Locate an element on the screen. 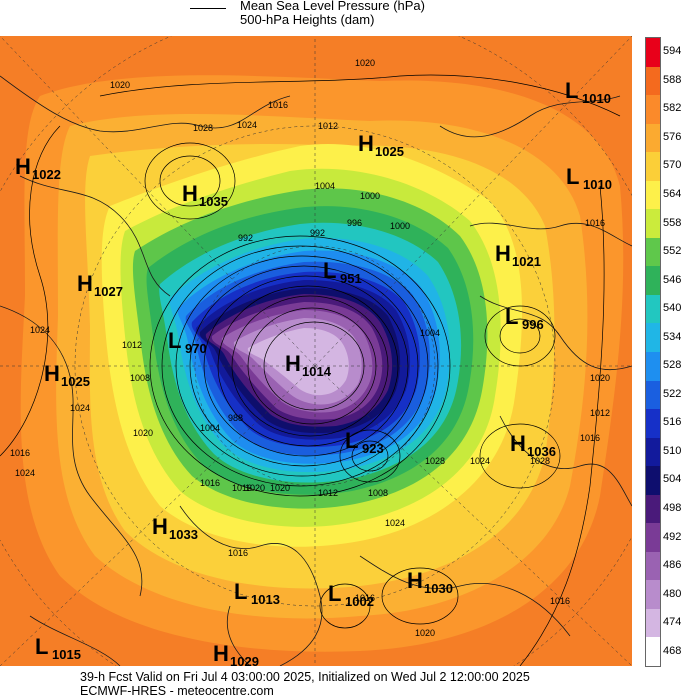  colorbar-label: 510 is located at coordinates (672, 450).